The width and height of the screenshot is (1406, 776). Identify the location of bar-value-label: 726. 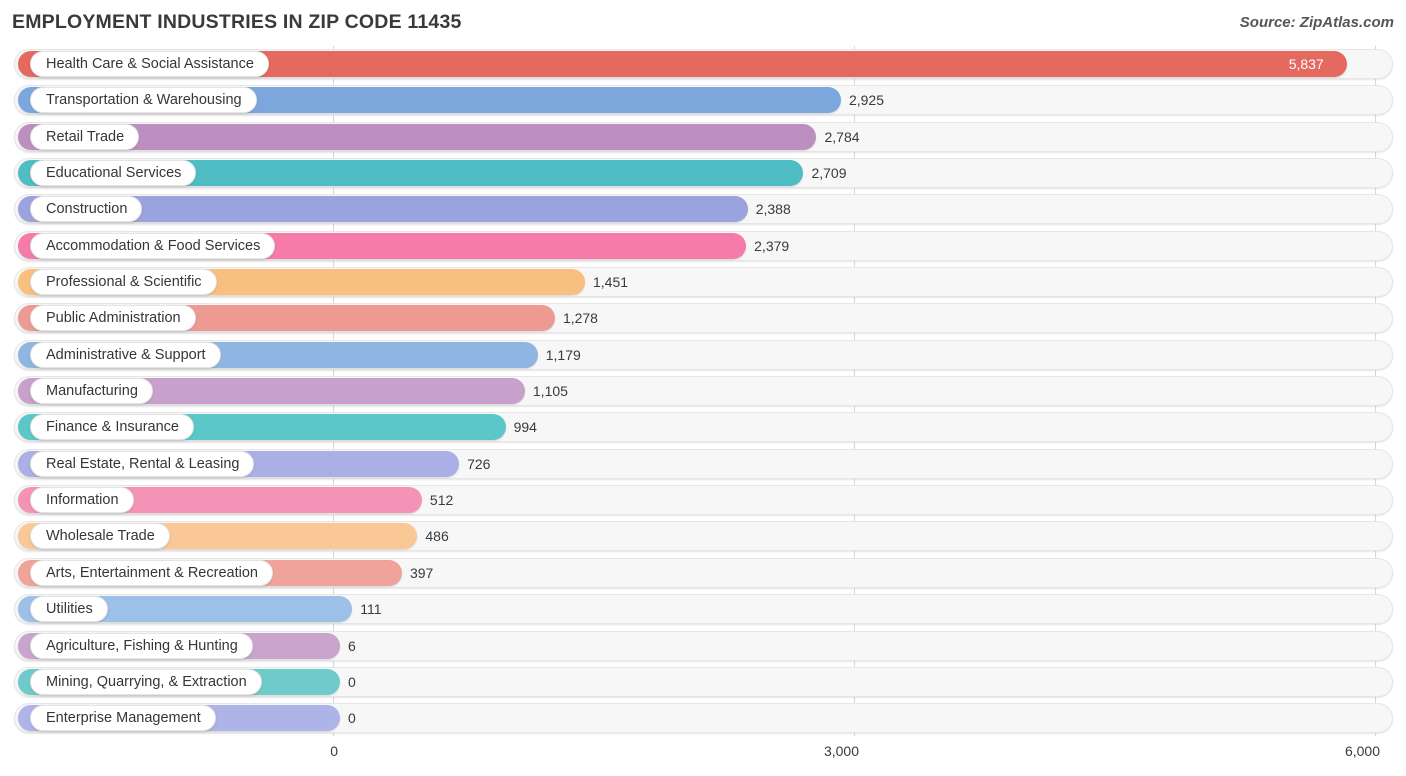
(479, 463).